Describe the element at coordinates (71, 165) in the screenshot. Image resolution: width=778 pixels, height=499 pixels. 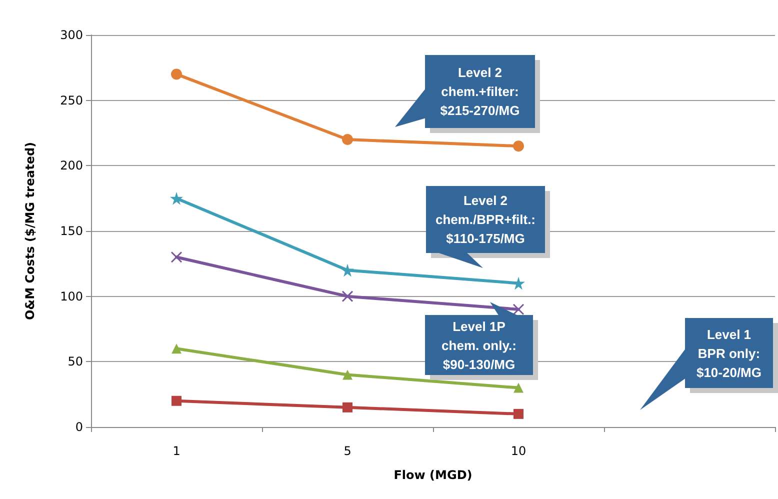
I see `y-tick-label: 200` at that location.